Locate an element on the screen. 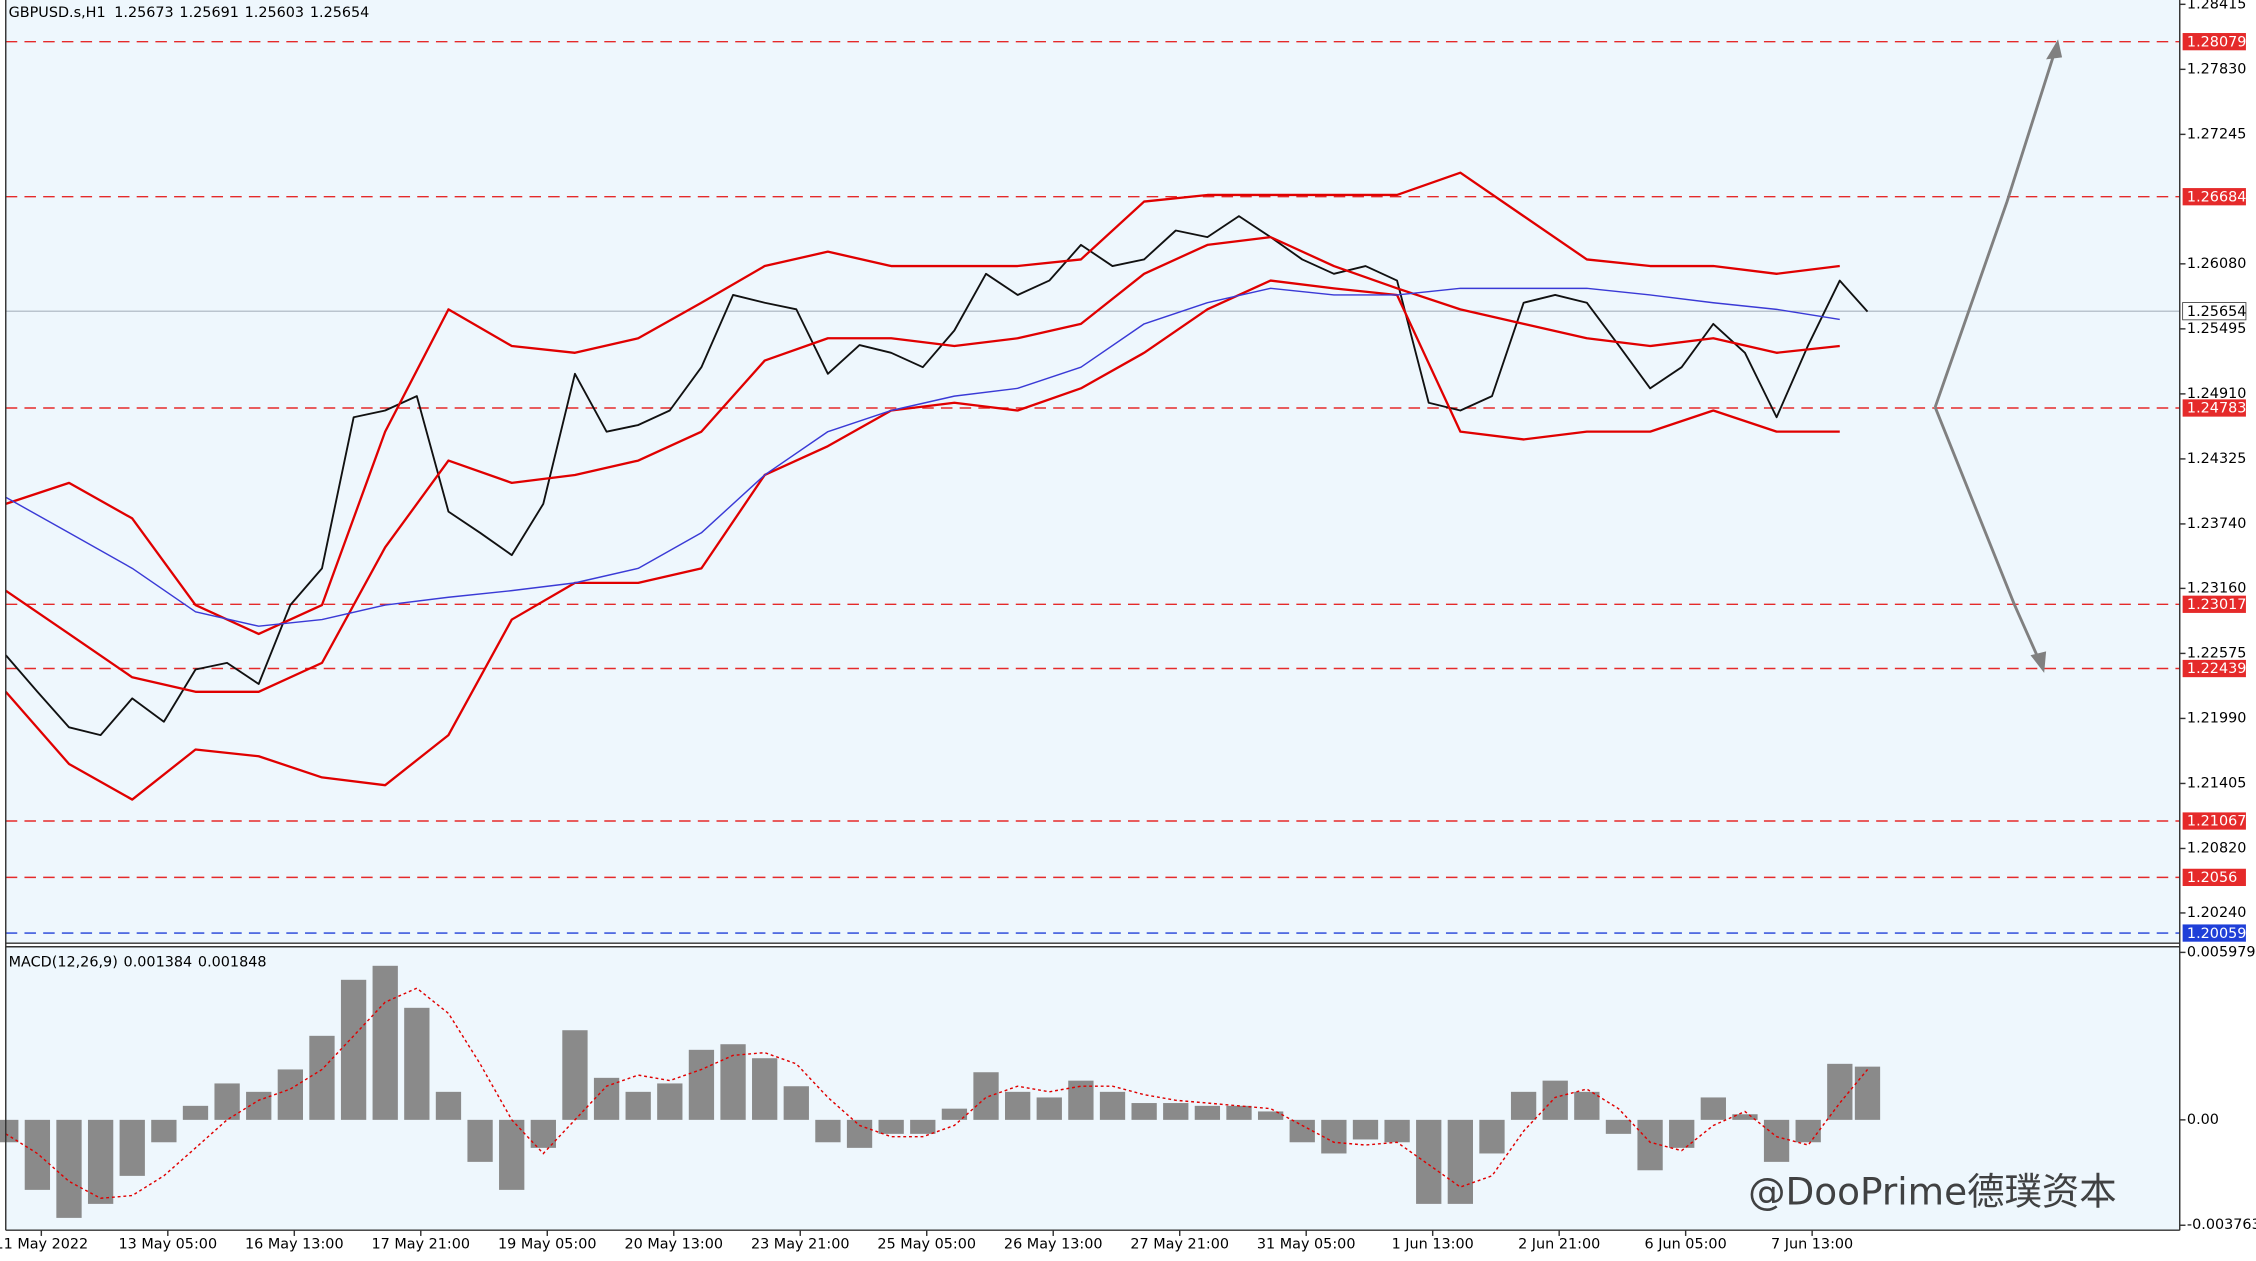 The width and height of the screenshot is (2256, 1261). macd-header: MACD(12,26,9) 0.001384 0.001848 is located at coordinates (138, 963).